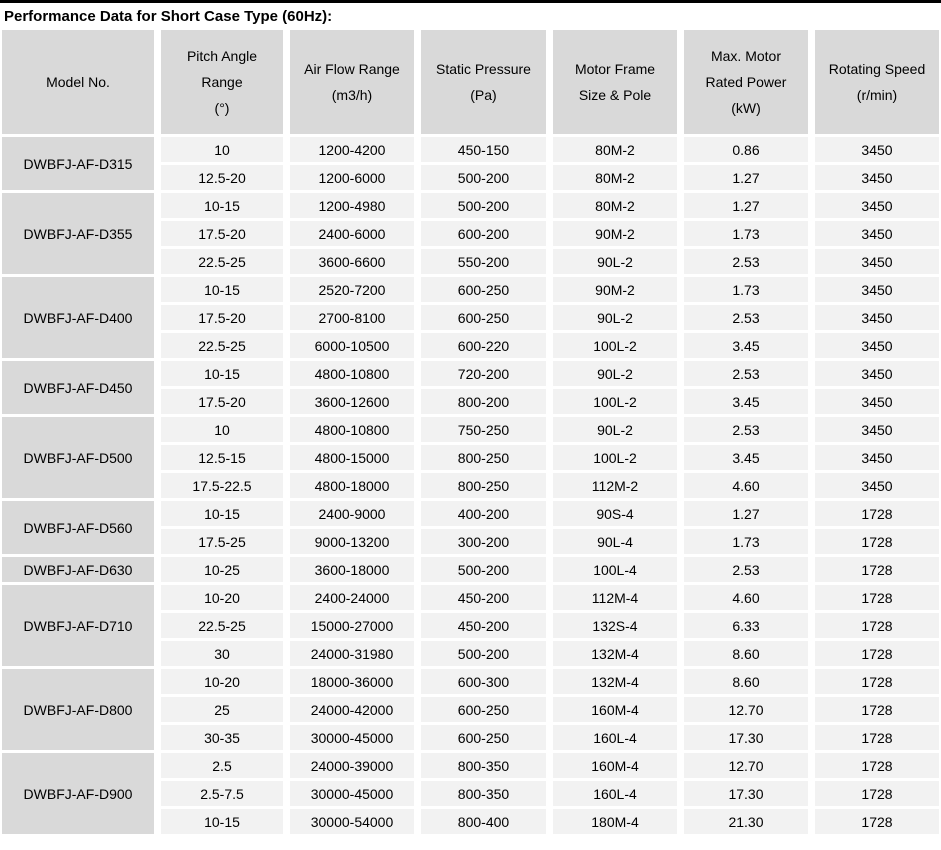  I want to click on model-cell: DWBFJ-AF-D400, so click(78, 317).